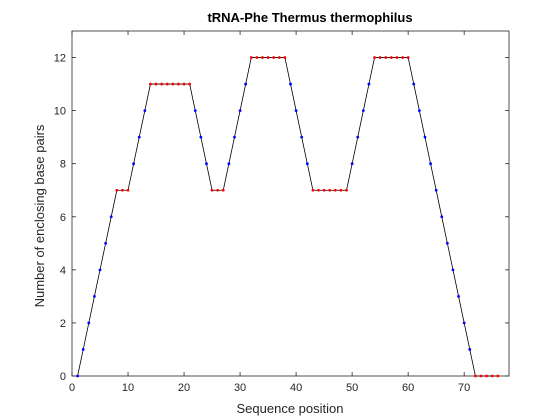  Describe the element at coordinates (60, 59) in the screenshot. I see `y-tick-label: 12` at that location.